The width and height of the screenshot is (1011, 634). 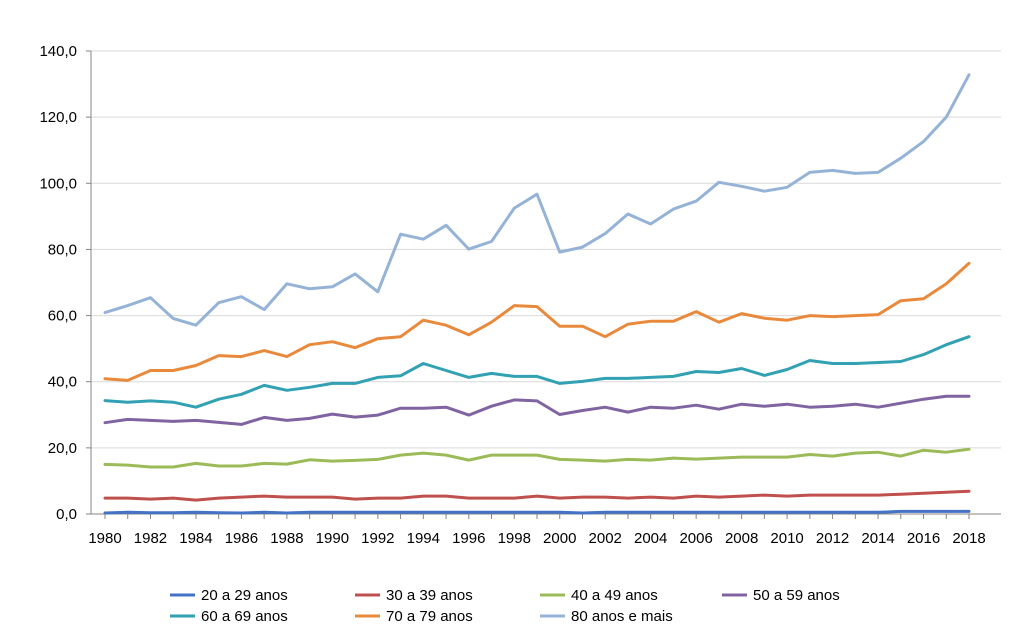 What do you see at coordinates (62, 249) in the screenshot?
I see `y-tick-label: 80,0` at bounding box center [62, 249].